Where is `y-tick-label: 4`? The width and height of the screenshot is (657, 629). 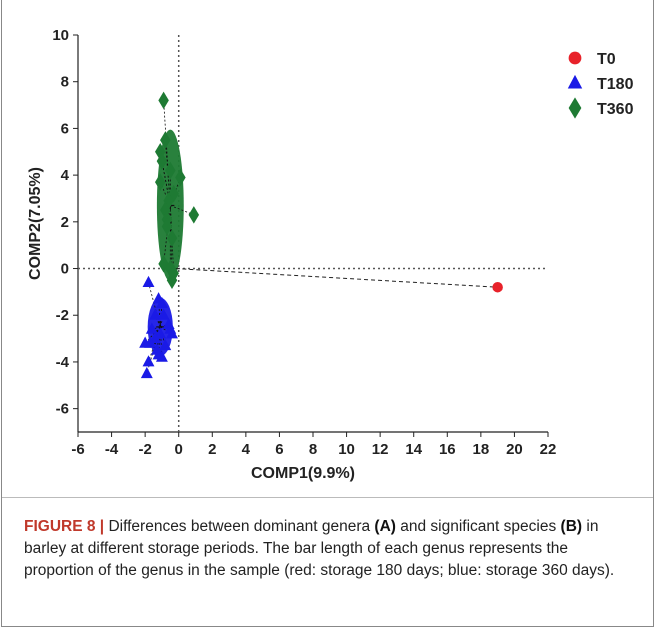 y-tick-label: 4 is located at coordinates (65, 175).